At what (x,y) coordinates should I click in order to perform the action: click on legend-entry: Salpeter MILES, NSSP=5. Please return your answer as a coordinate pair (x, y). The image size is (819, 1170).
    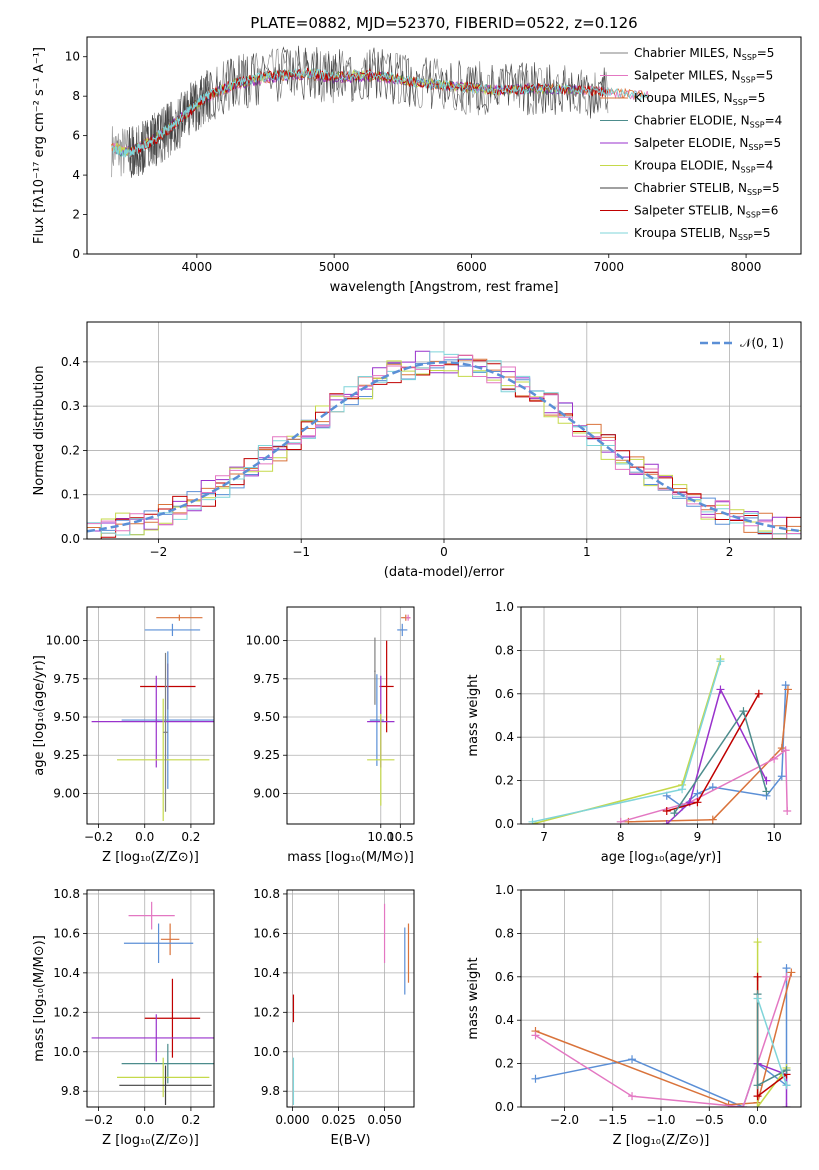
    Looking at the image, I should click on (703, 77).